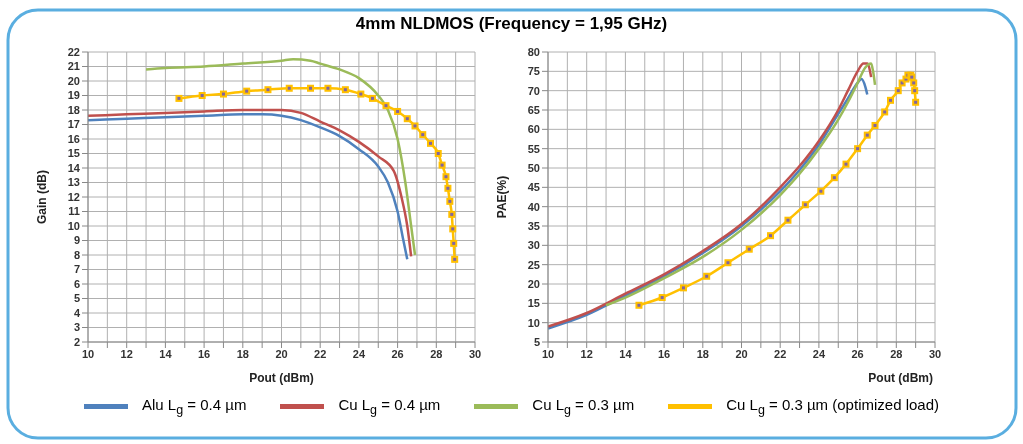  Describe the element at coordinates (583, 406) in the screenshot. I see `legend-label: Cu L$_{g}$ = 0.3 µm` at that location.